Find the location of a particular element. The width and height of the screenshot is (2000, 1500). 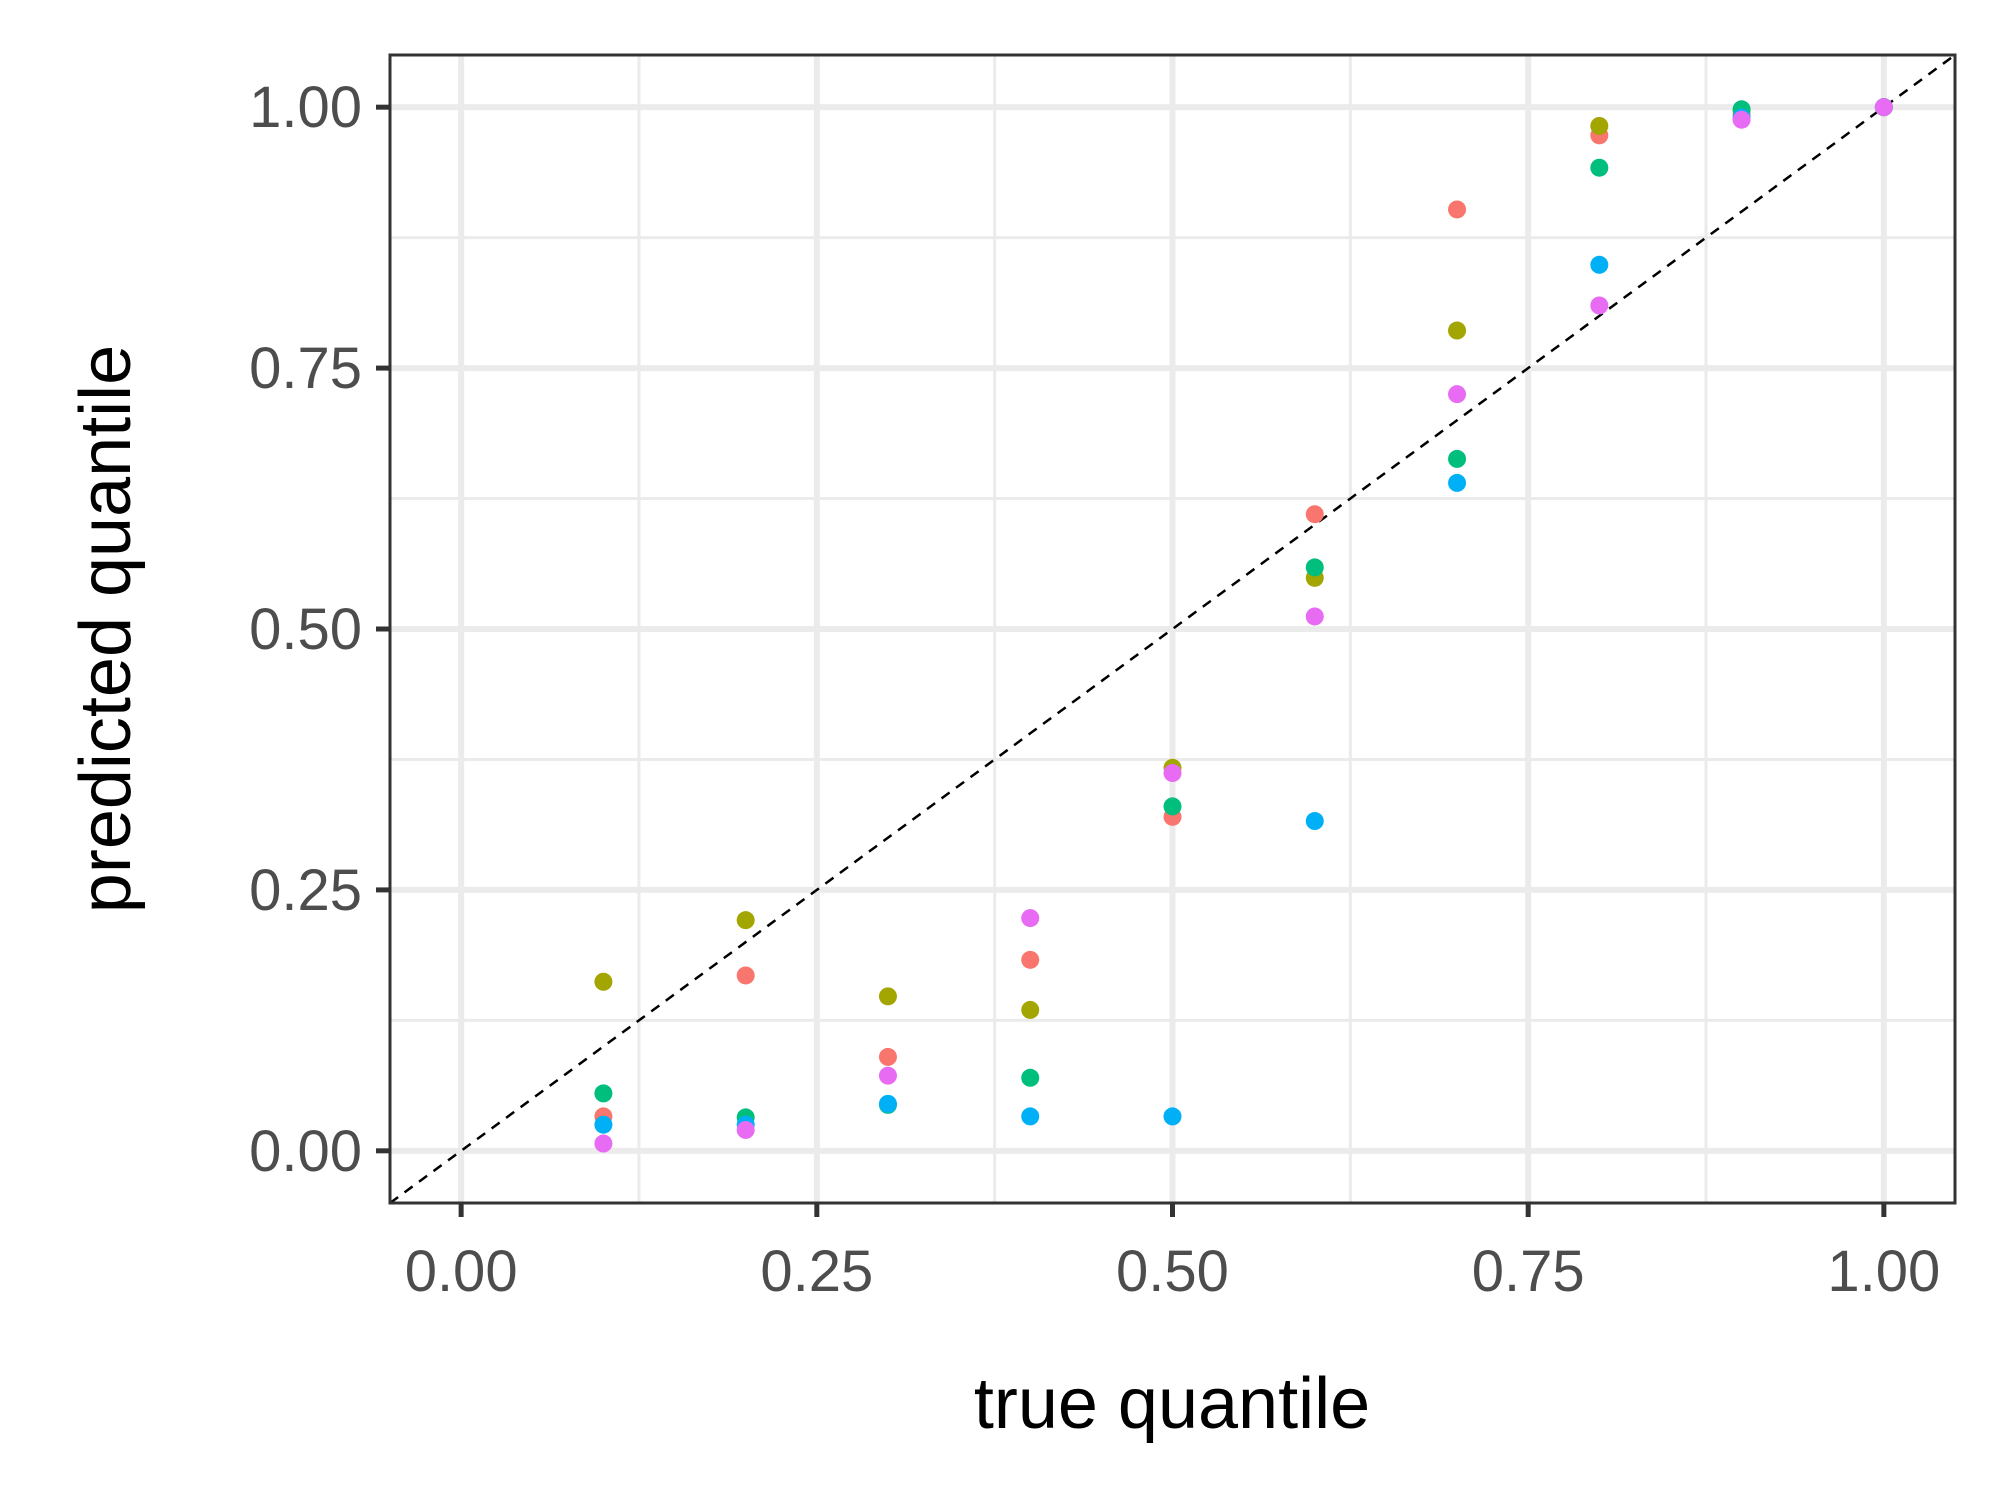

y-tick-label-3: 0.75 is located at coordinates (305, 368).